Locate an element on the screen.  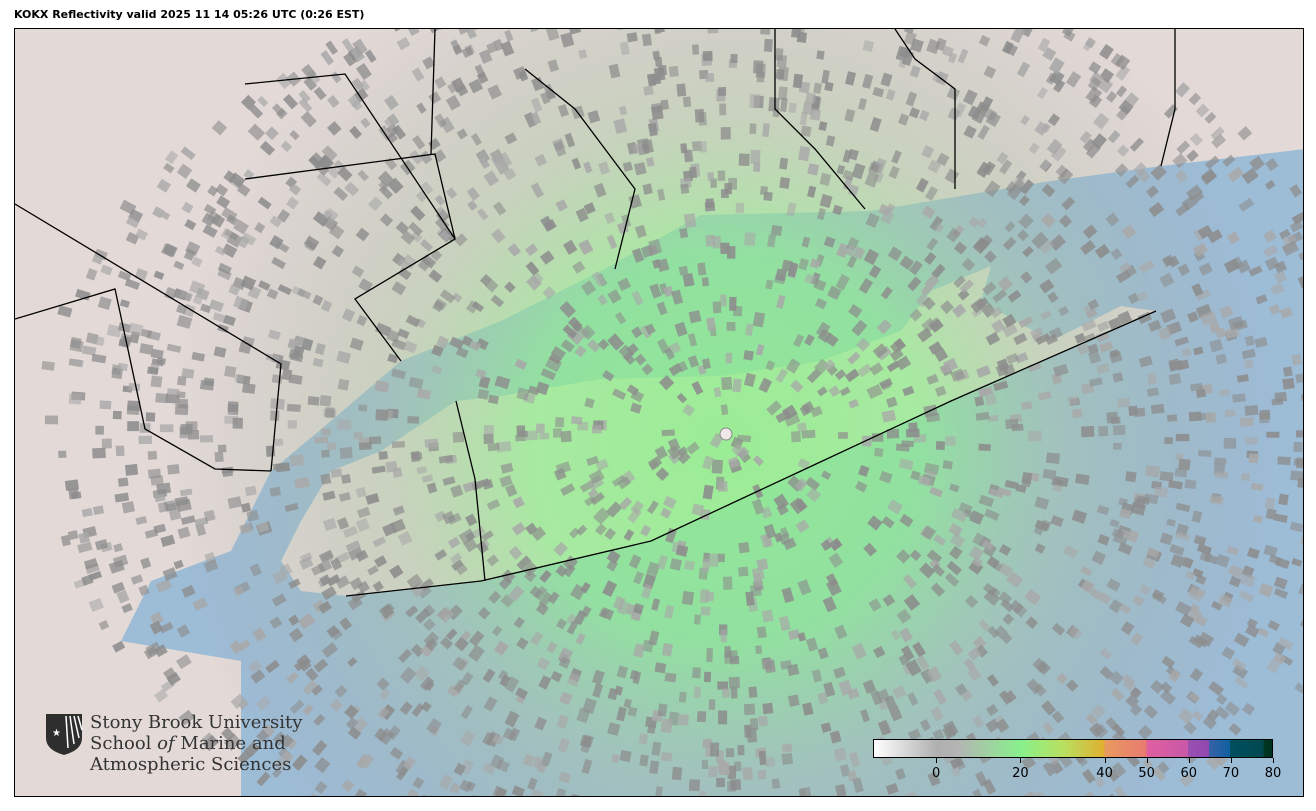
logo-line-2b: of is located at coordinates (166, 743).